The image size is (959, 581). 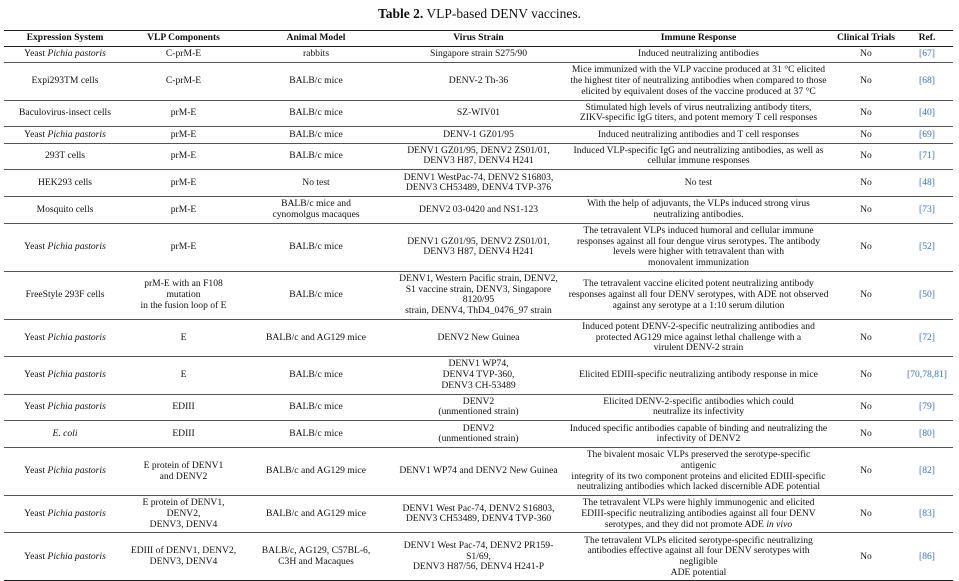 I want to click on cell-expression-system: Mosquito cells, so click(x=65, y=210).